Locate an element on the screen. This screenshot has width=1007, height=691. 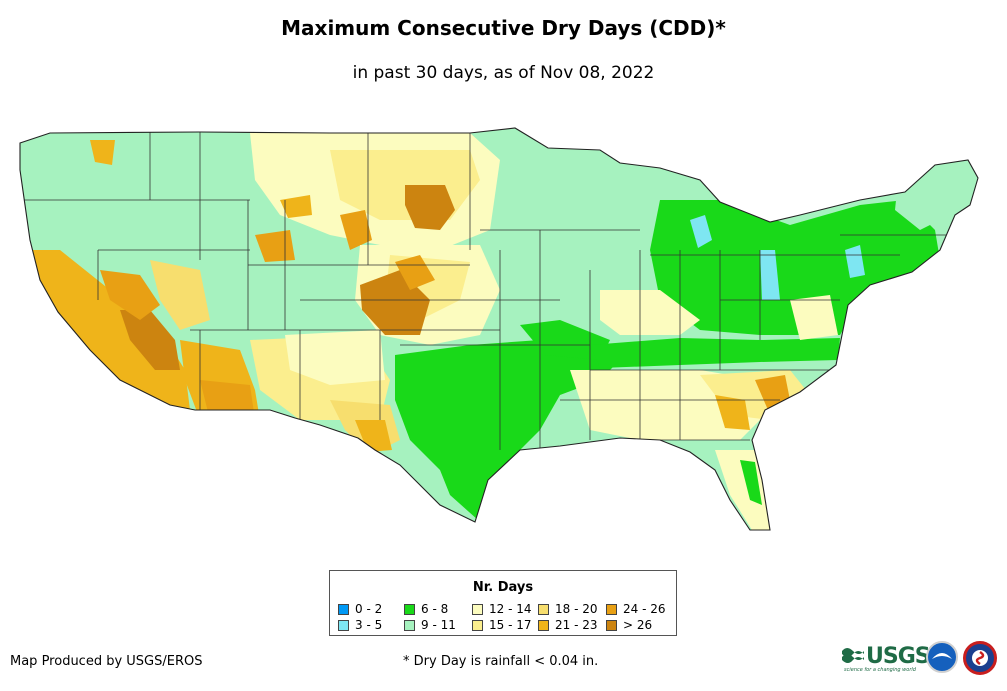
nws-logo-icon is located at coordinates (980, 658).